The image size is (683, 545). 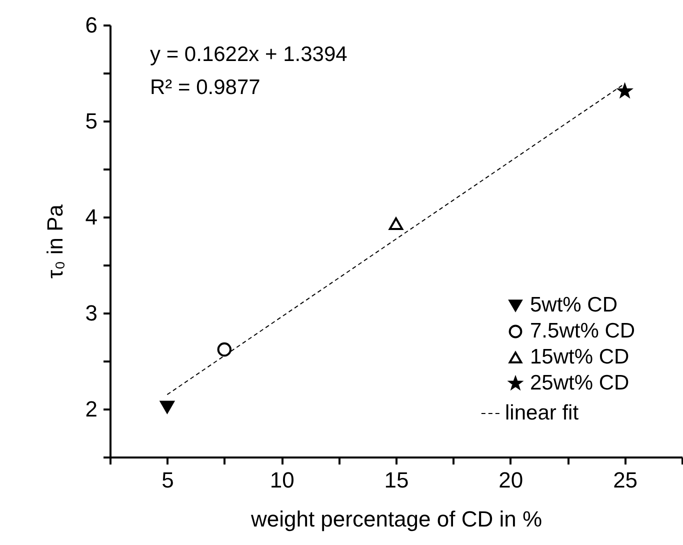 I want to click on legend-label: 7.5wt% CD, so click(x=583, y=331).